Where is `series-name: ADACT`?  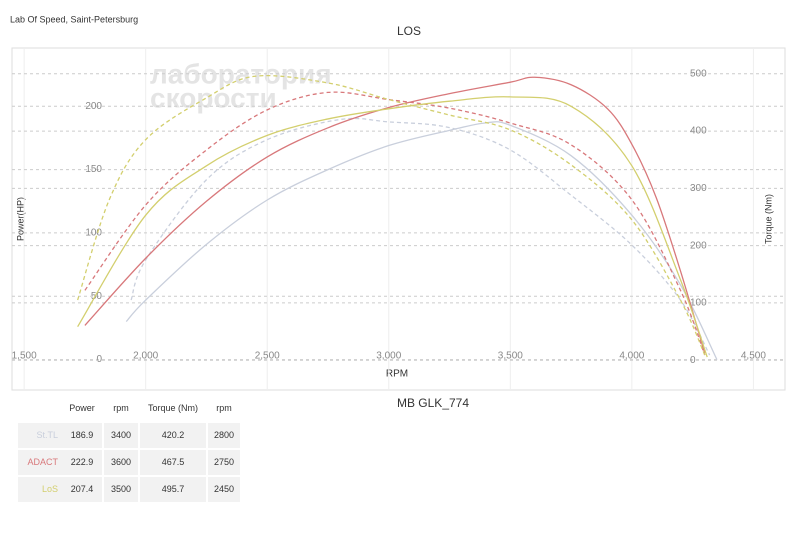
series-name: ADACT is located at coordinates (42, 462).